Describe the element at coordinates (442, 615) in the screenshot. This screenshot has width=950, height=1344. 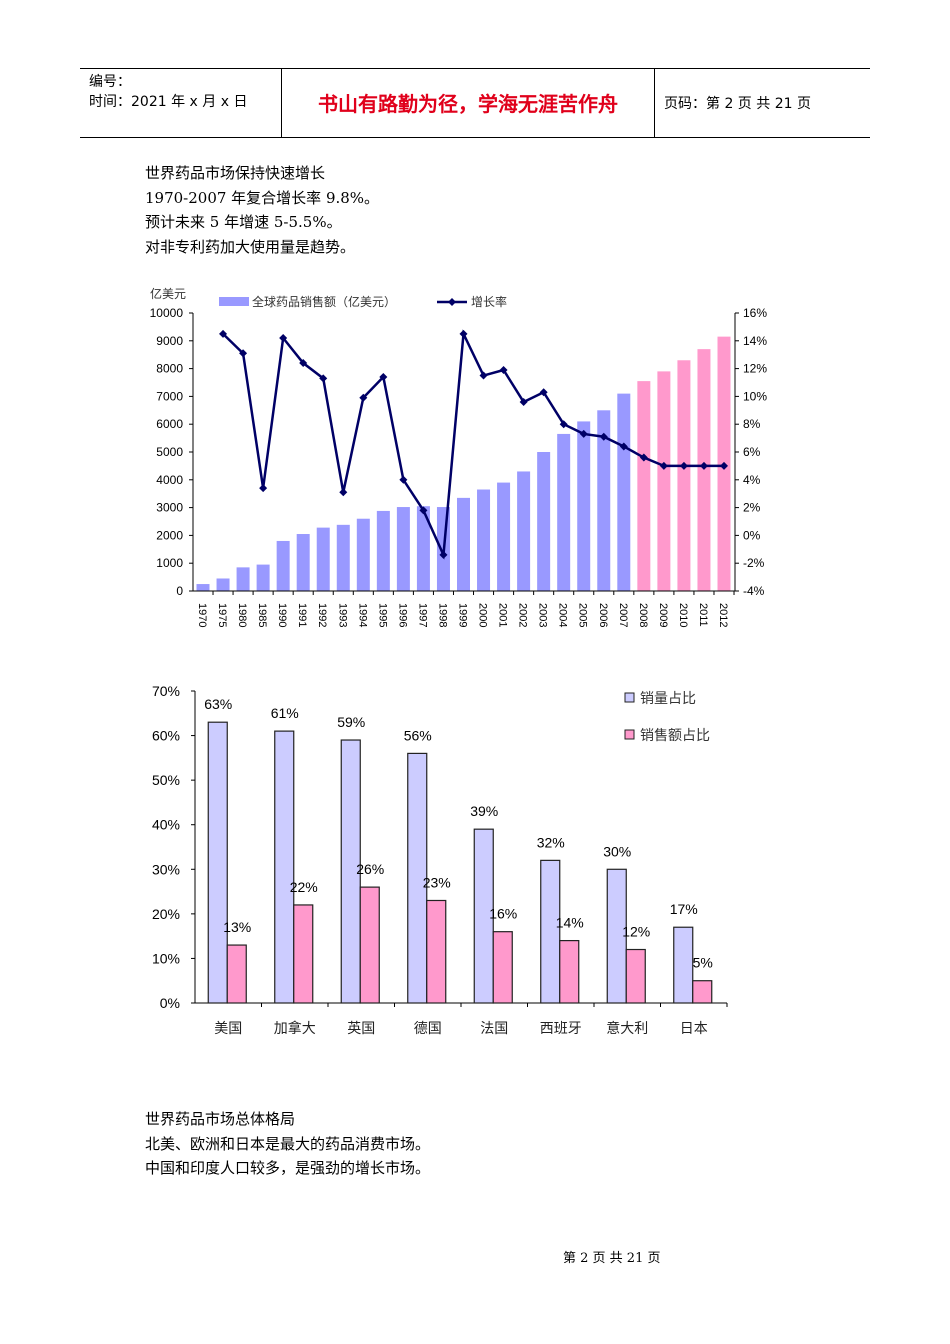
I see `x-tick-label: 1998` at that location.